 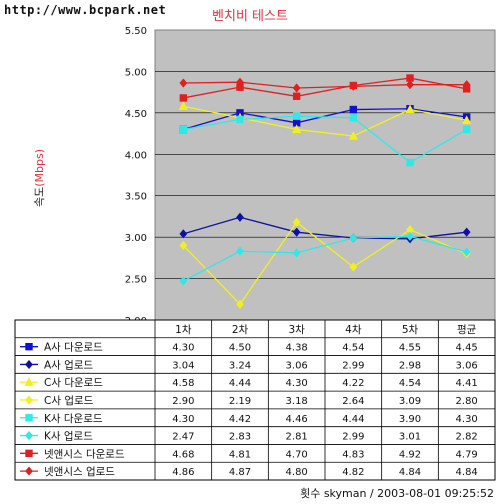 I want to click on table-value: 4.22, so click(x=353, y=383).